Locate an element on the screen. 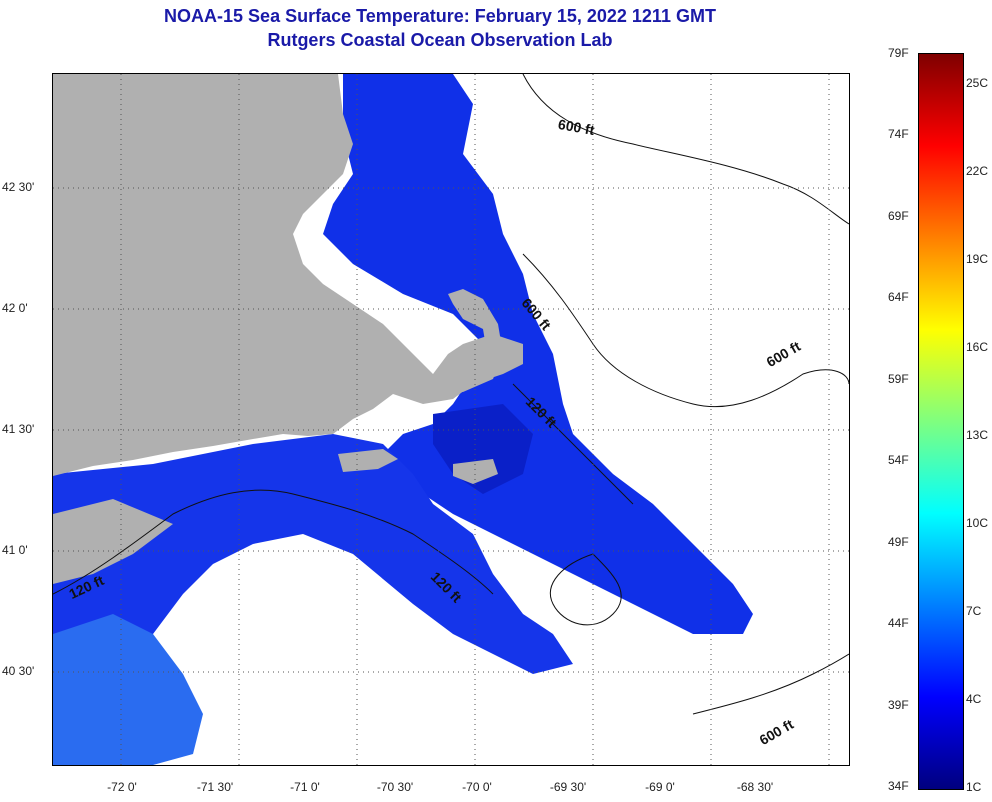 This screenshot has width=992, height=802. temperature-colorbar is located at coordinates (941, 421).